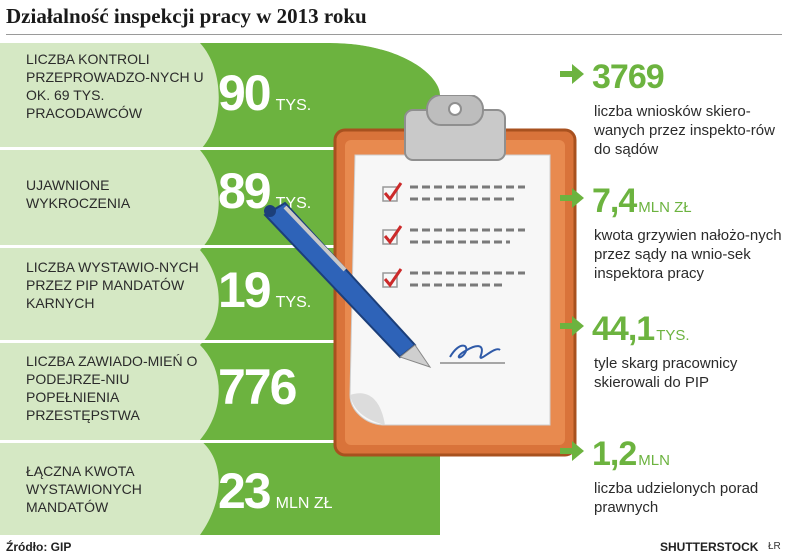  What do you see at coordinates (84, 489) in the screenshot?
I see `row-label: ŁĄCZNA KWOTA WYSTAWIONYCH MANDATÓW` at bounding box center [84, 489].